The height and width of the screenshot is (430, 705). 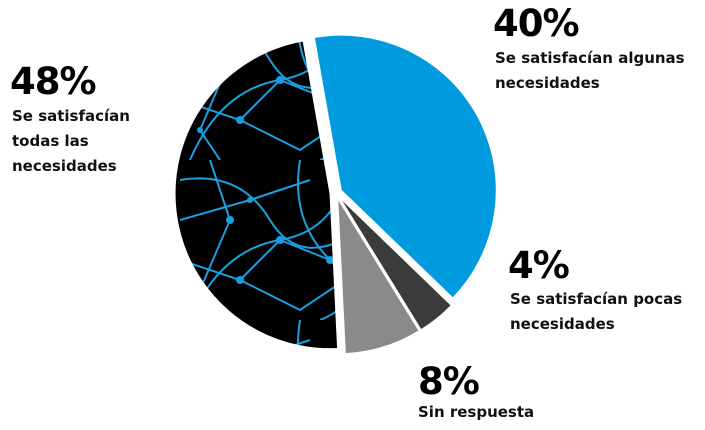 I want to click on value-label: 40%, so click(x=536, y=23).